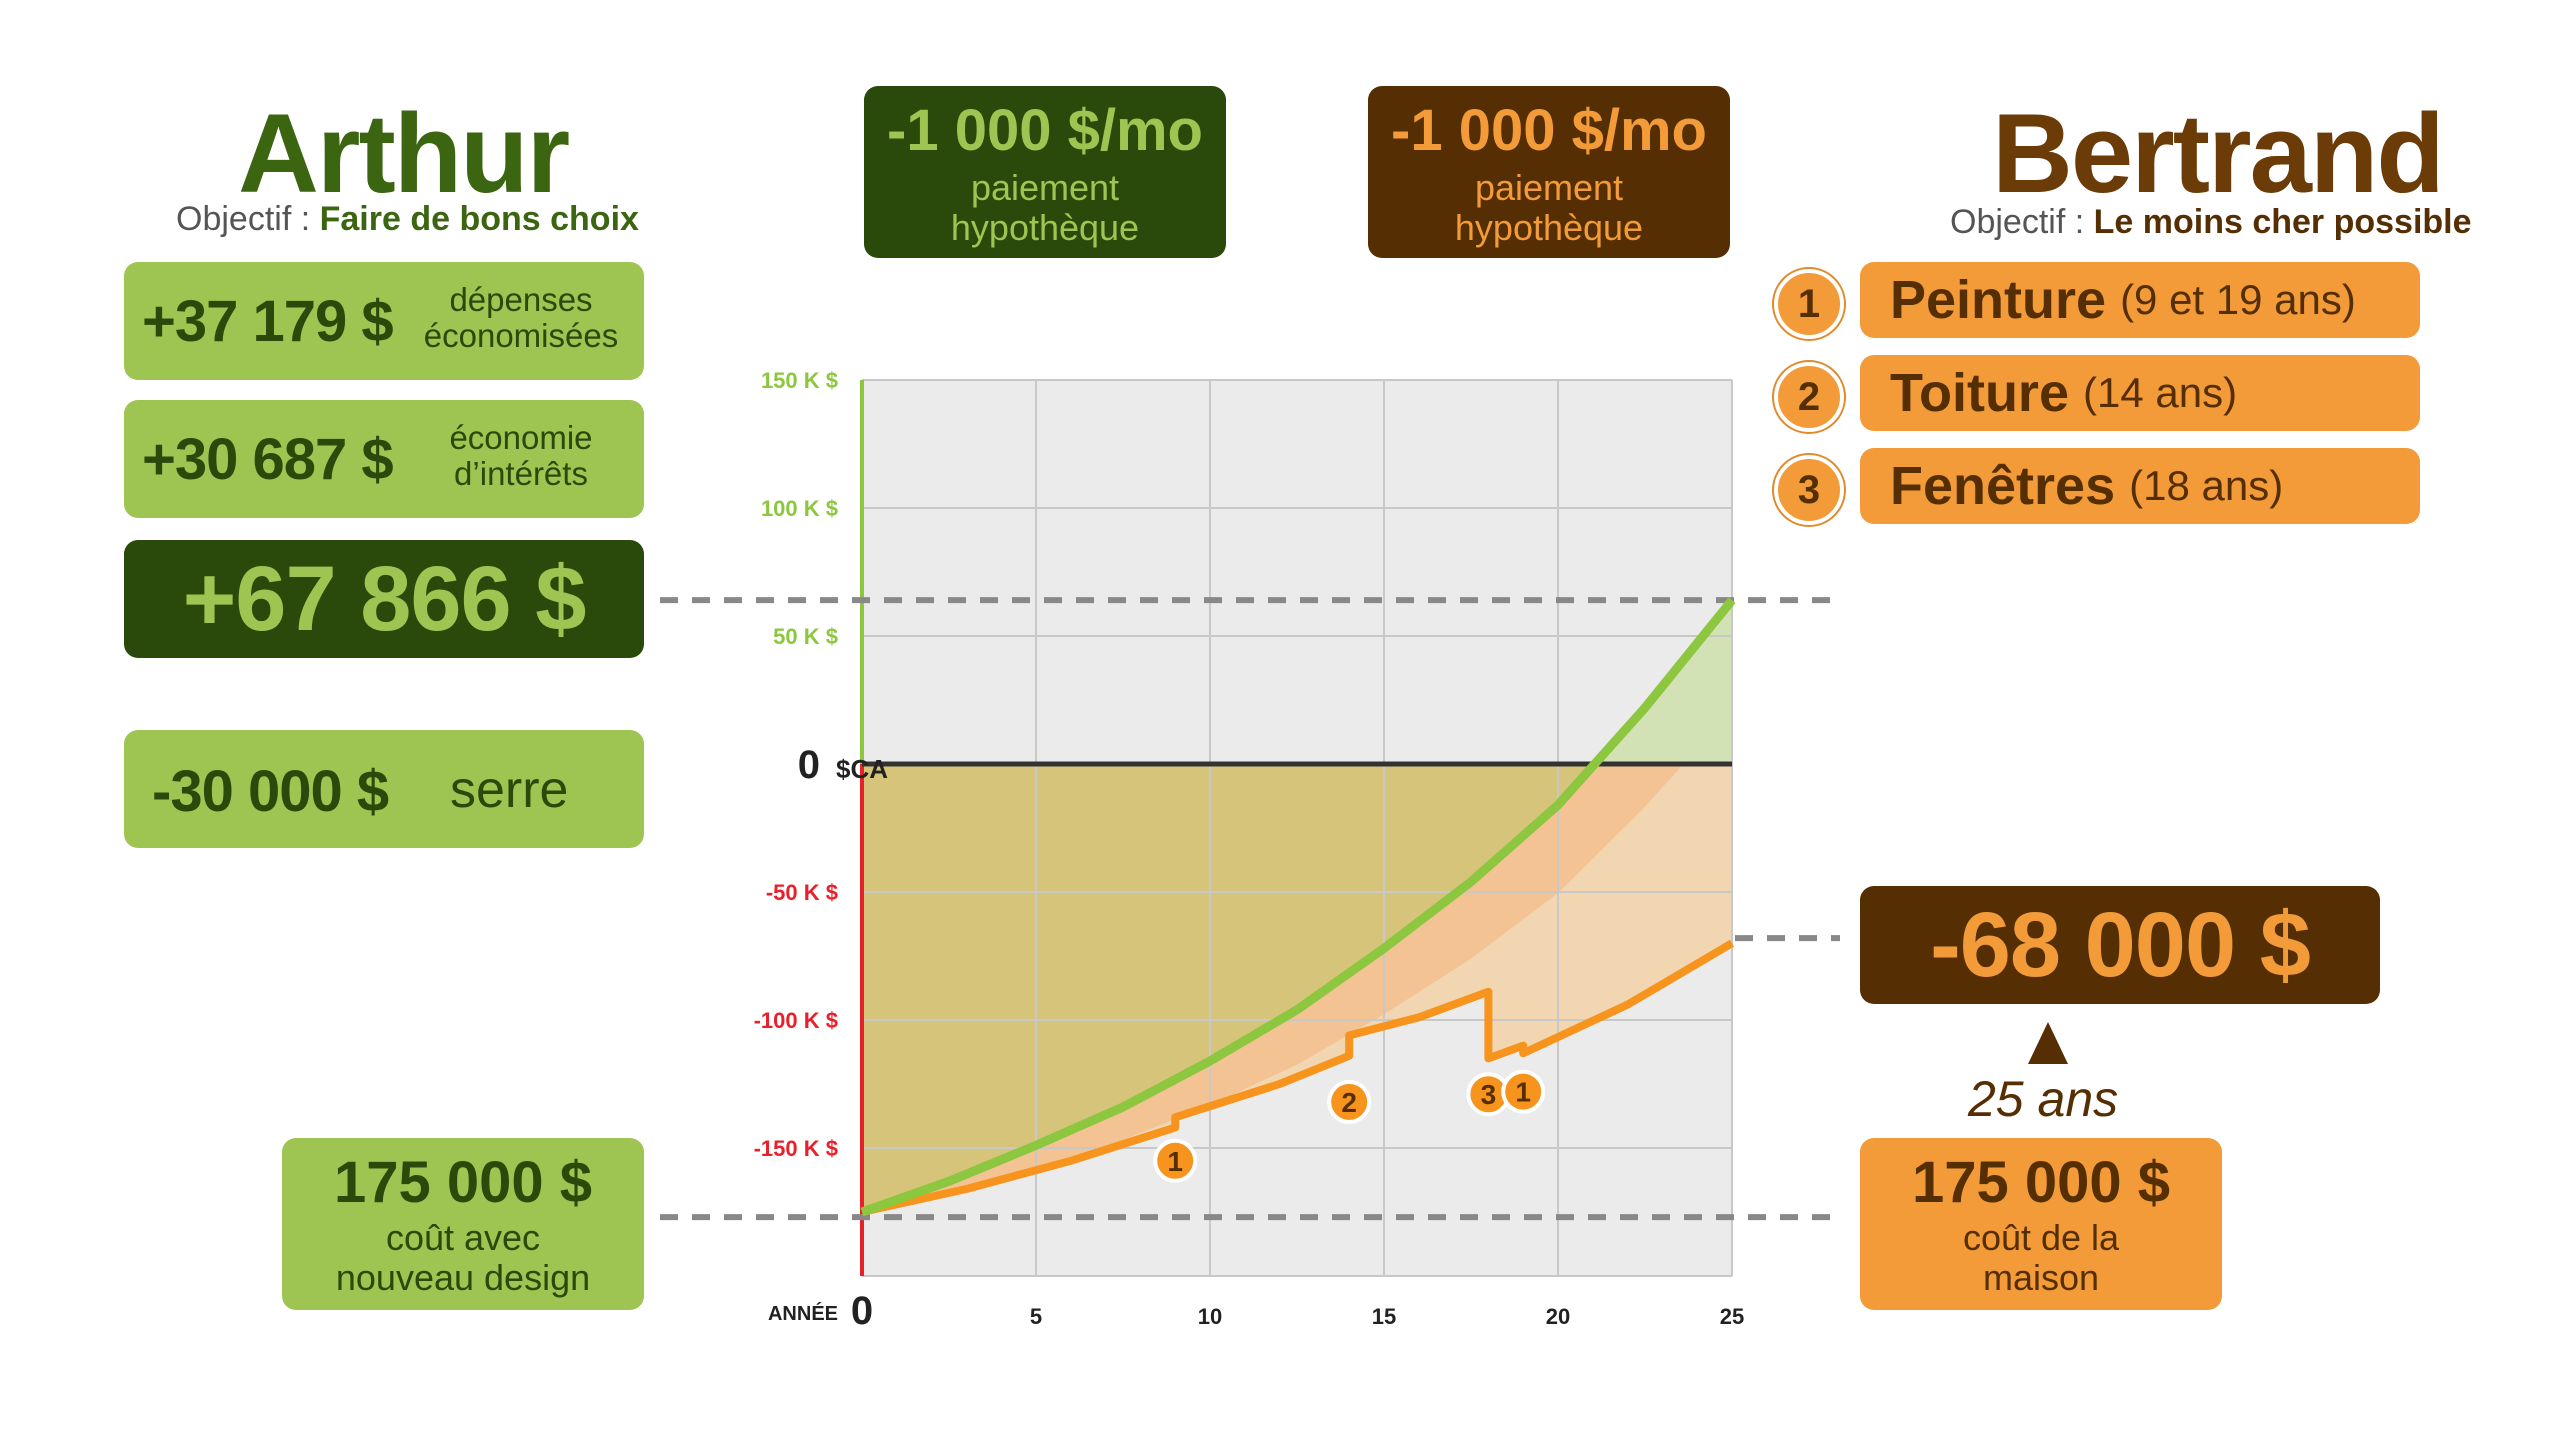  Describe the element at coordinates (2282, 222) in the screenshot. I see `bertrand-objective-text: Le moins cher possible` at that location.